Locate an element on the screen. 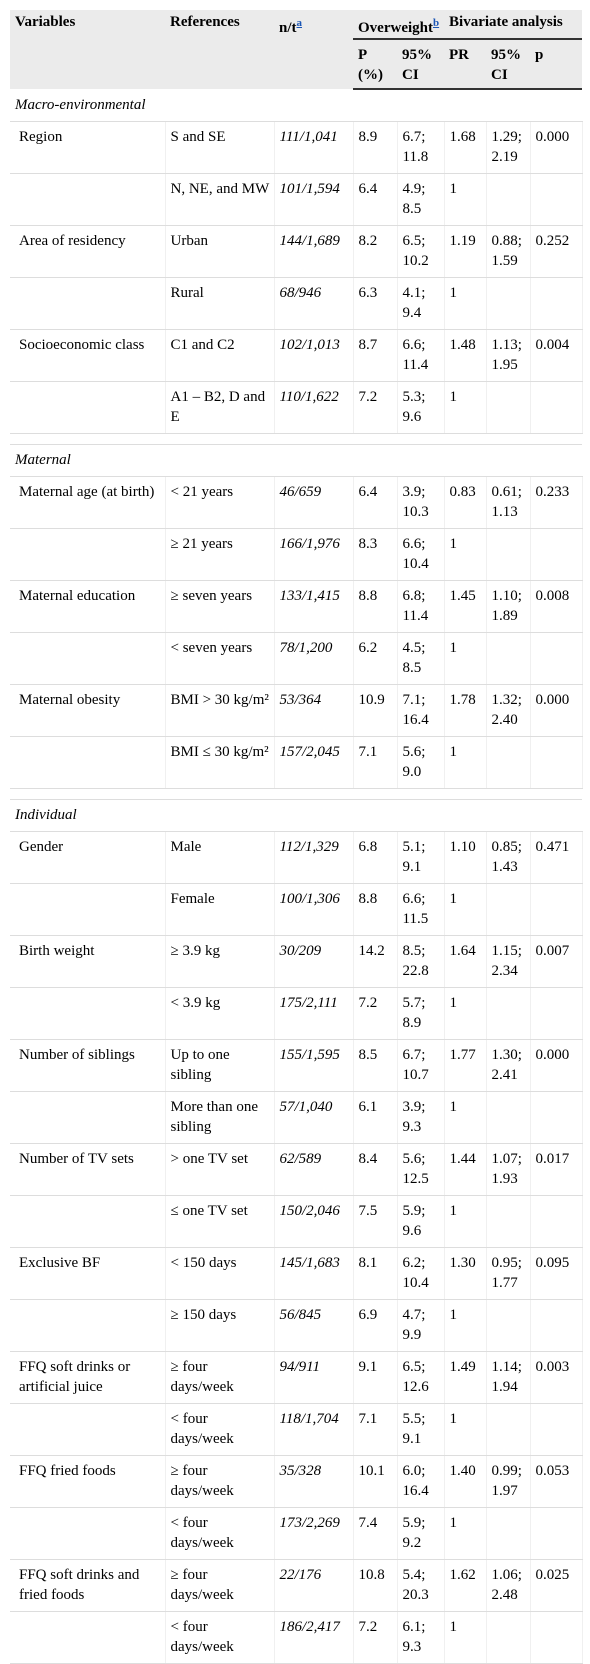  prevalence: 7.1 is located at coordinates (375, 1429).